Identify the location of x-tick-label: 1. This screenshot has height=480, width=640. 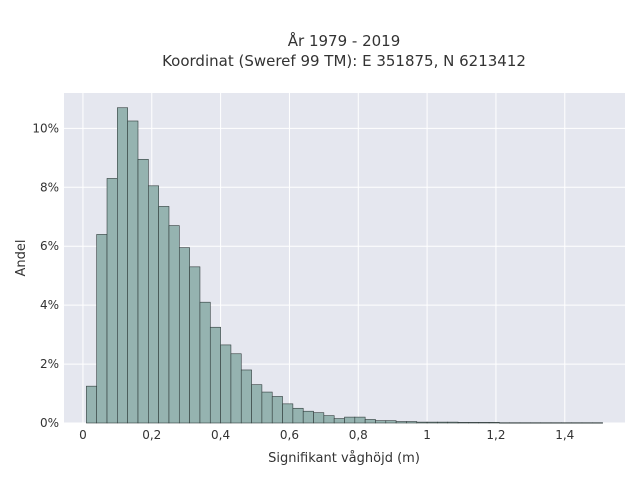
(427, 435).